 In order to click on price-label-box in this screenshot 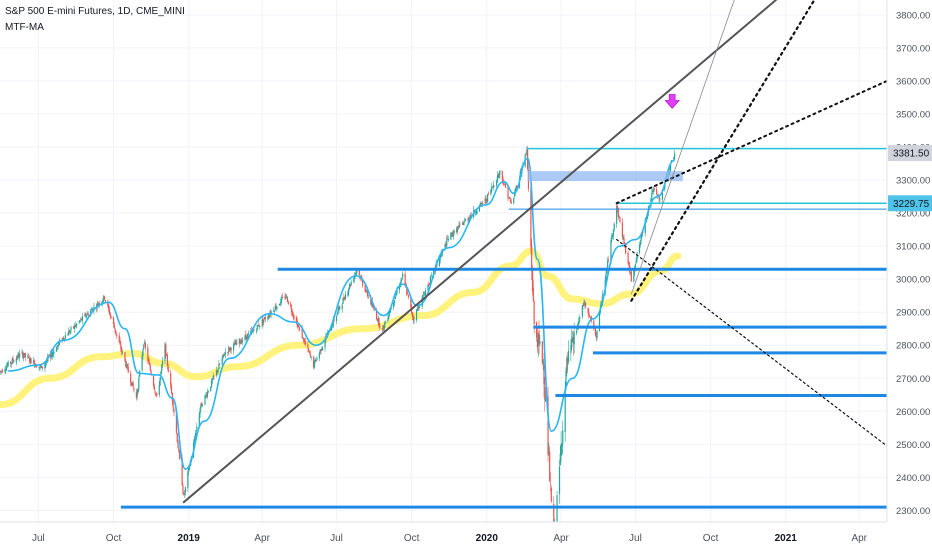, I will do `click(910, 203)`.